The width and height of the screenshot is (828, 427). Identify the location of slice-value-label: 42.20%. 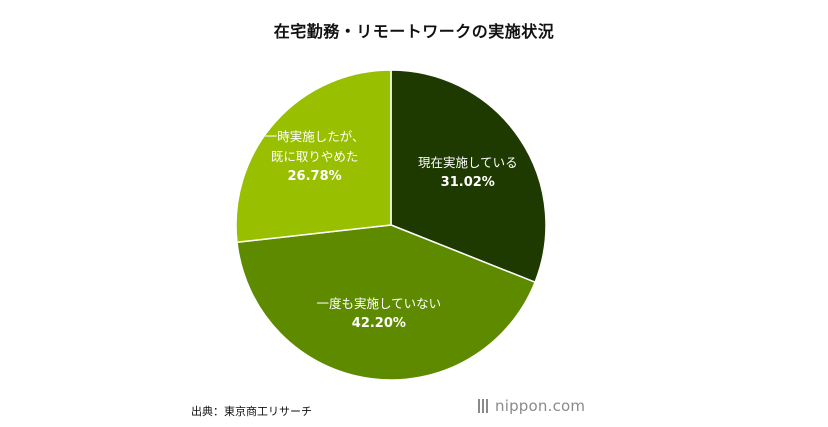
(378, 324).